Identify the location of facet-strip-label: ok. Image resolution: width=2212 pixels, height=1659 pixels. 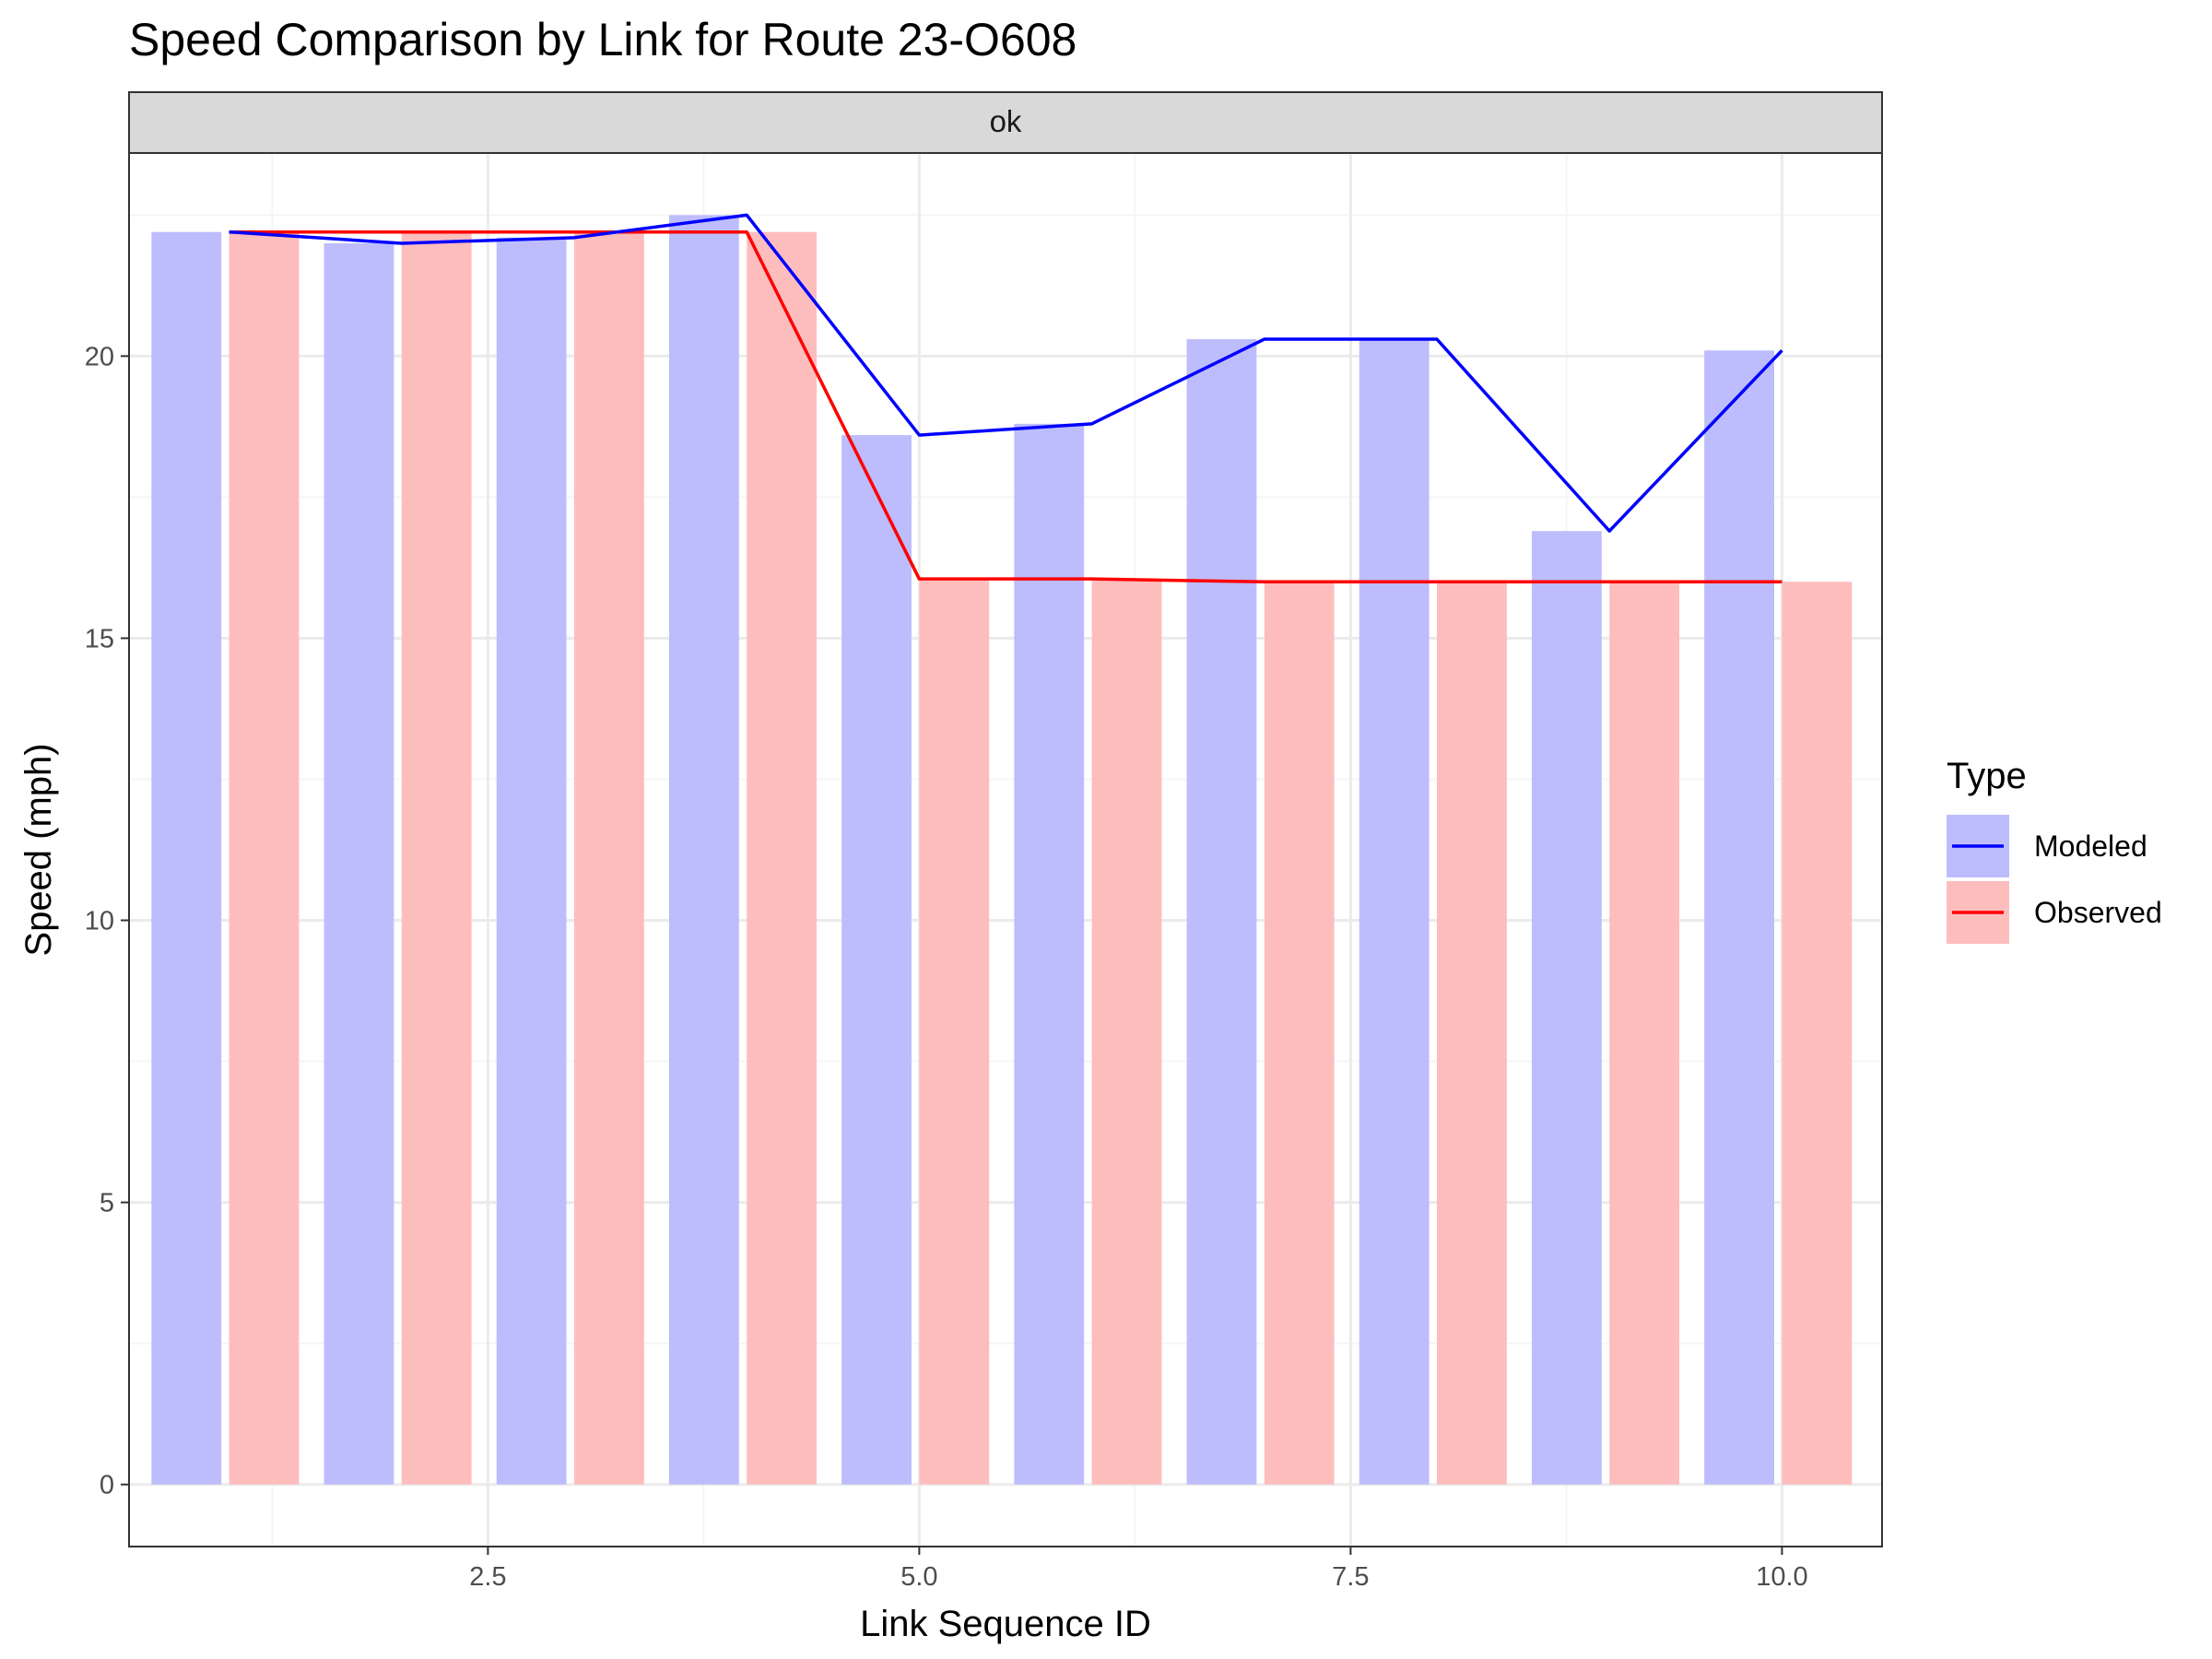
(1006, 121).